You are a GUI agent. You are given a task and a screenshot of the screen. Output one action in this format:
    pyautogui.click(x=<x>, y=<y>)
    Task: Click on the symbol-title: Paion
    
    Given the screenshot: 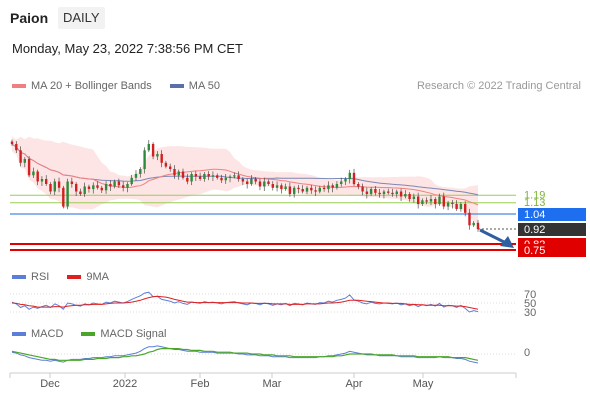 What is the action you would take?
    pyautogui.click(x=29, y=18)
    